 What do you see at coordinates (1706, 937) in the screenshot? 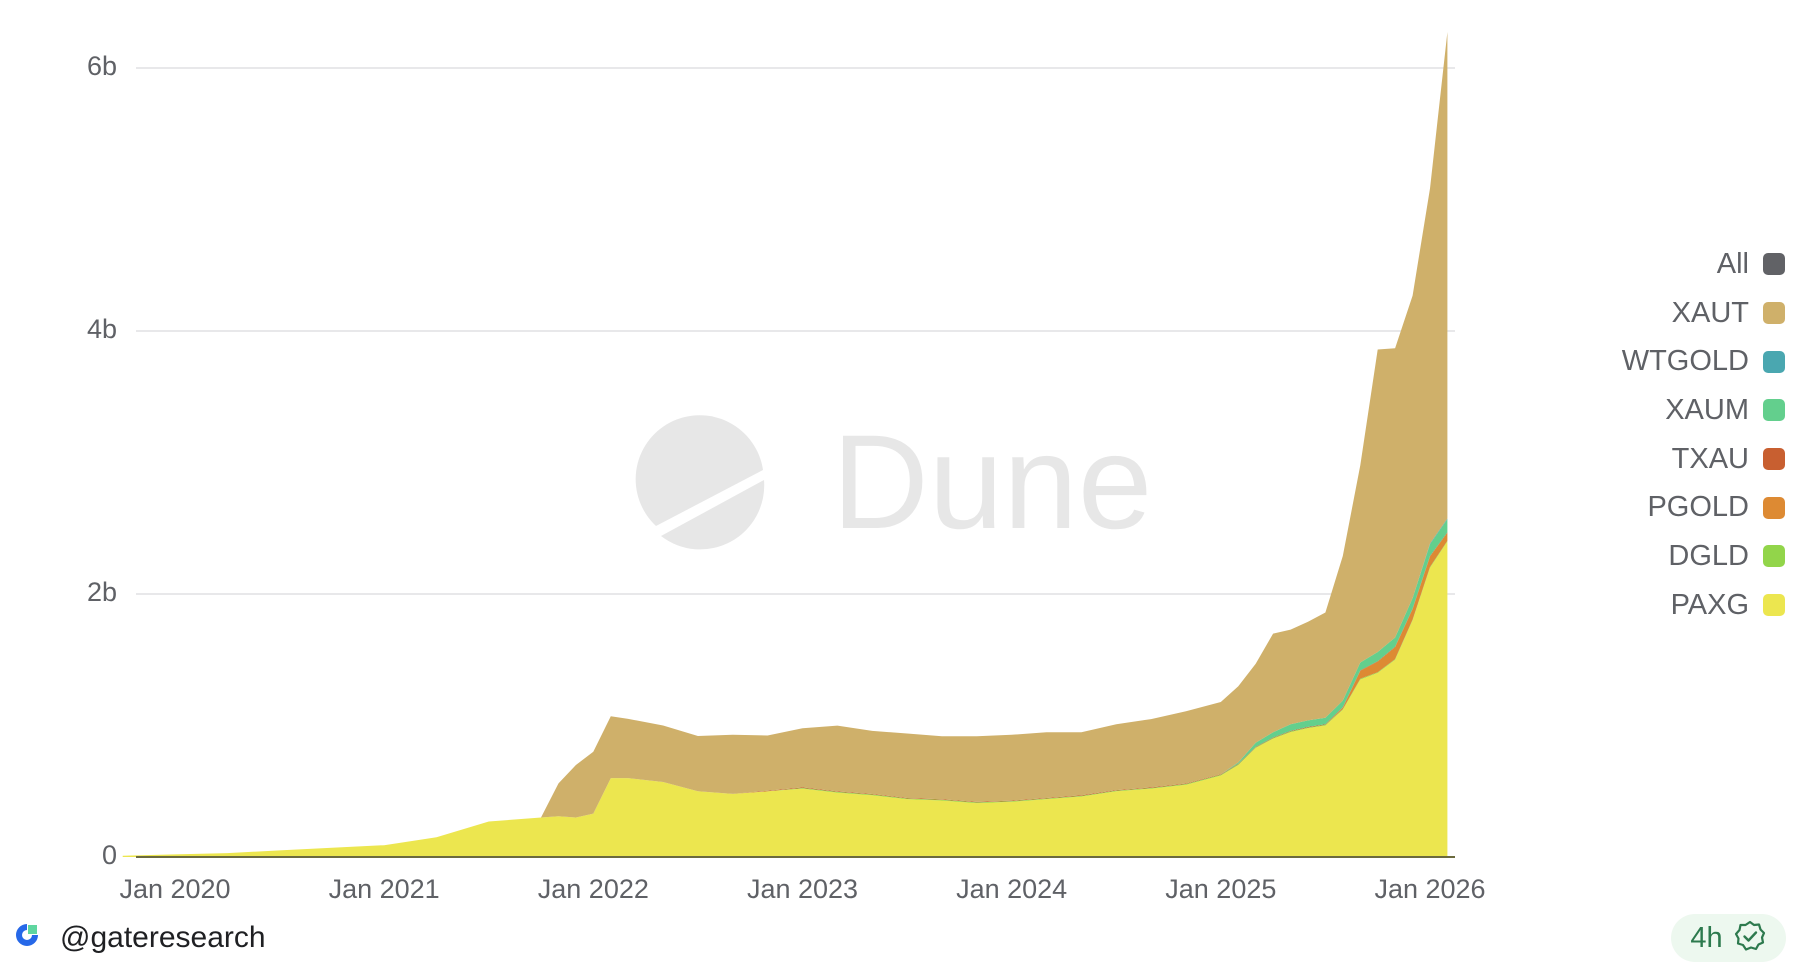
I see `refresh-interval: 4h` at bounding box center [1706, 937].